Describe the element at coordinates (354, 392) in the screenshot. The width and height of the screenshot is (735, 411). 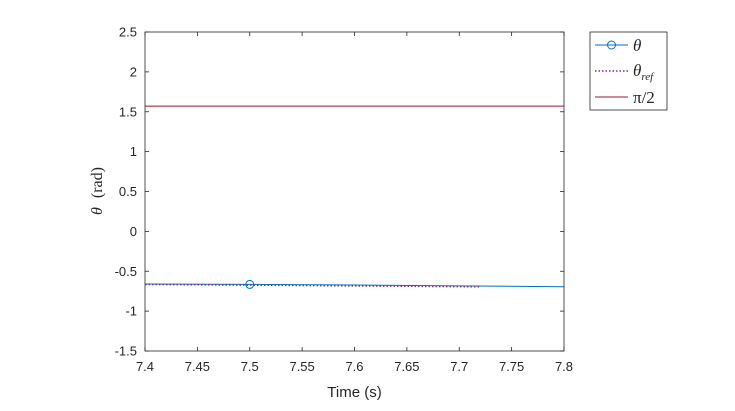
I see `x-axis-label: Time (s)` at that location.